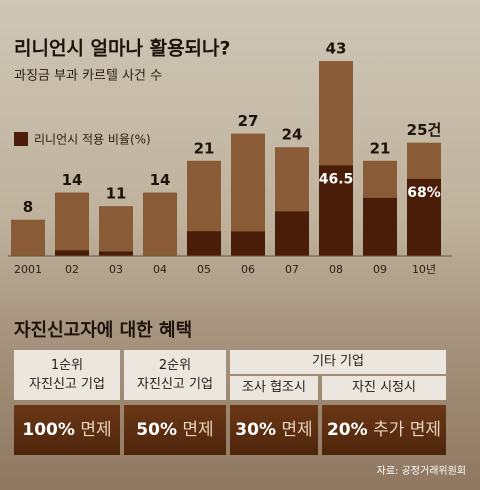 The width and height of the screenshot is (480, 490). Describe the element at coordinates (72, 269) in the screenshot. I see `x-tick-label: 02` at that location.